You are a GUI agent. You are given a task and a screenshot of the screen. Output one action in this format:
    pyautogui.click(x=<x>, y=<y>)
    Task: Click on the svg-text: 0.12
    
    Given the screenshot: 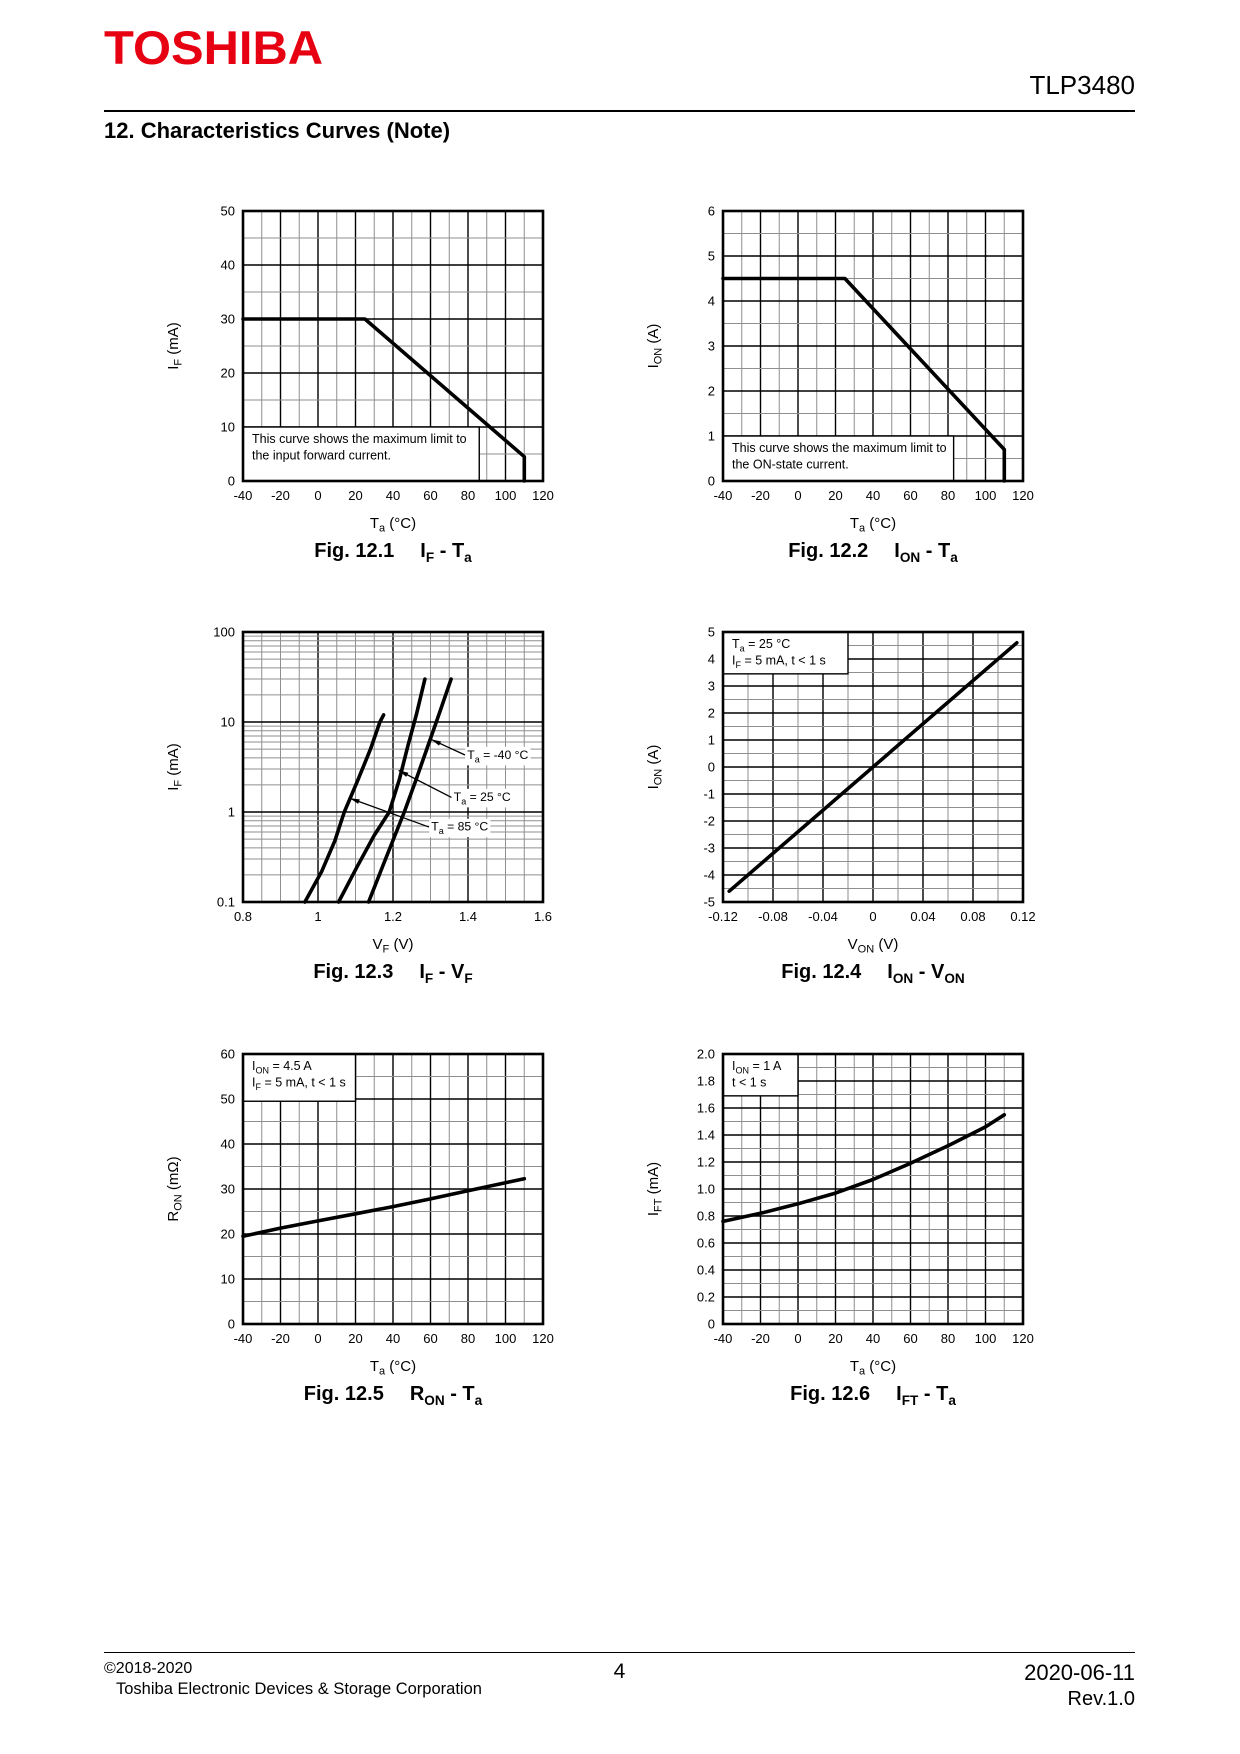 What is the action you would take?
    pyautogui.click(x=1022, y=916)
    